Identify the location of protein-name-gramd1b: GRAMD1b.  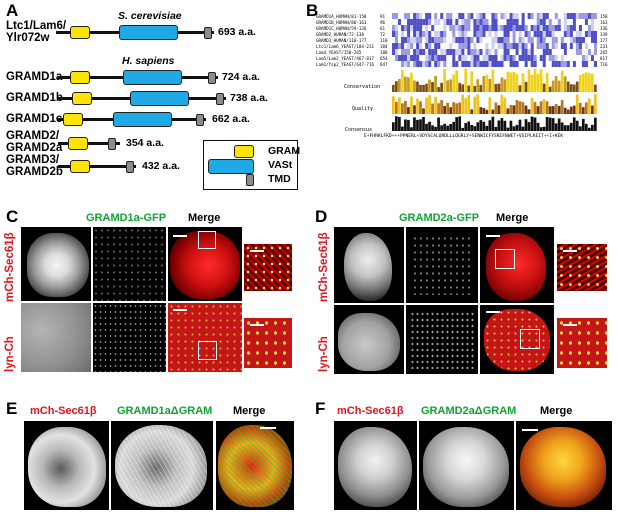
(34, 98).